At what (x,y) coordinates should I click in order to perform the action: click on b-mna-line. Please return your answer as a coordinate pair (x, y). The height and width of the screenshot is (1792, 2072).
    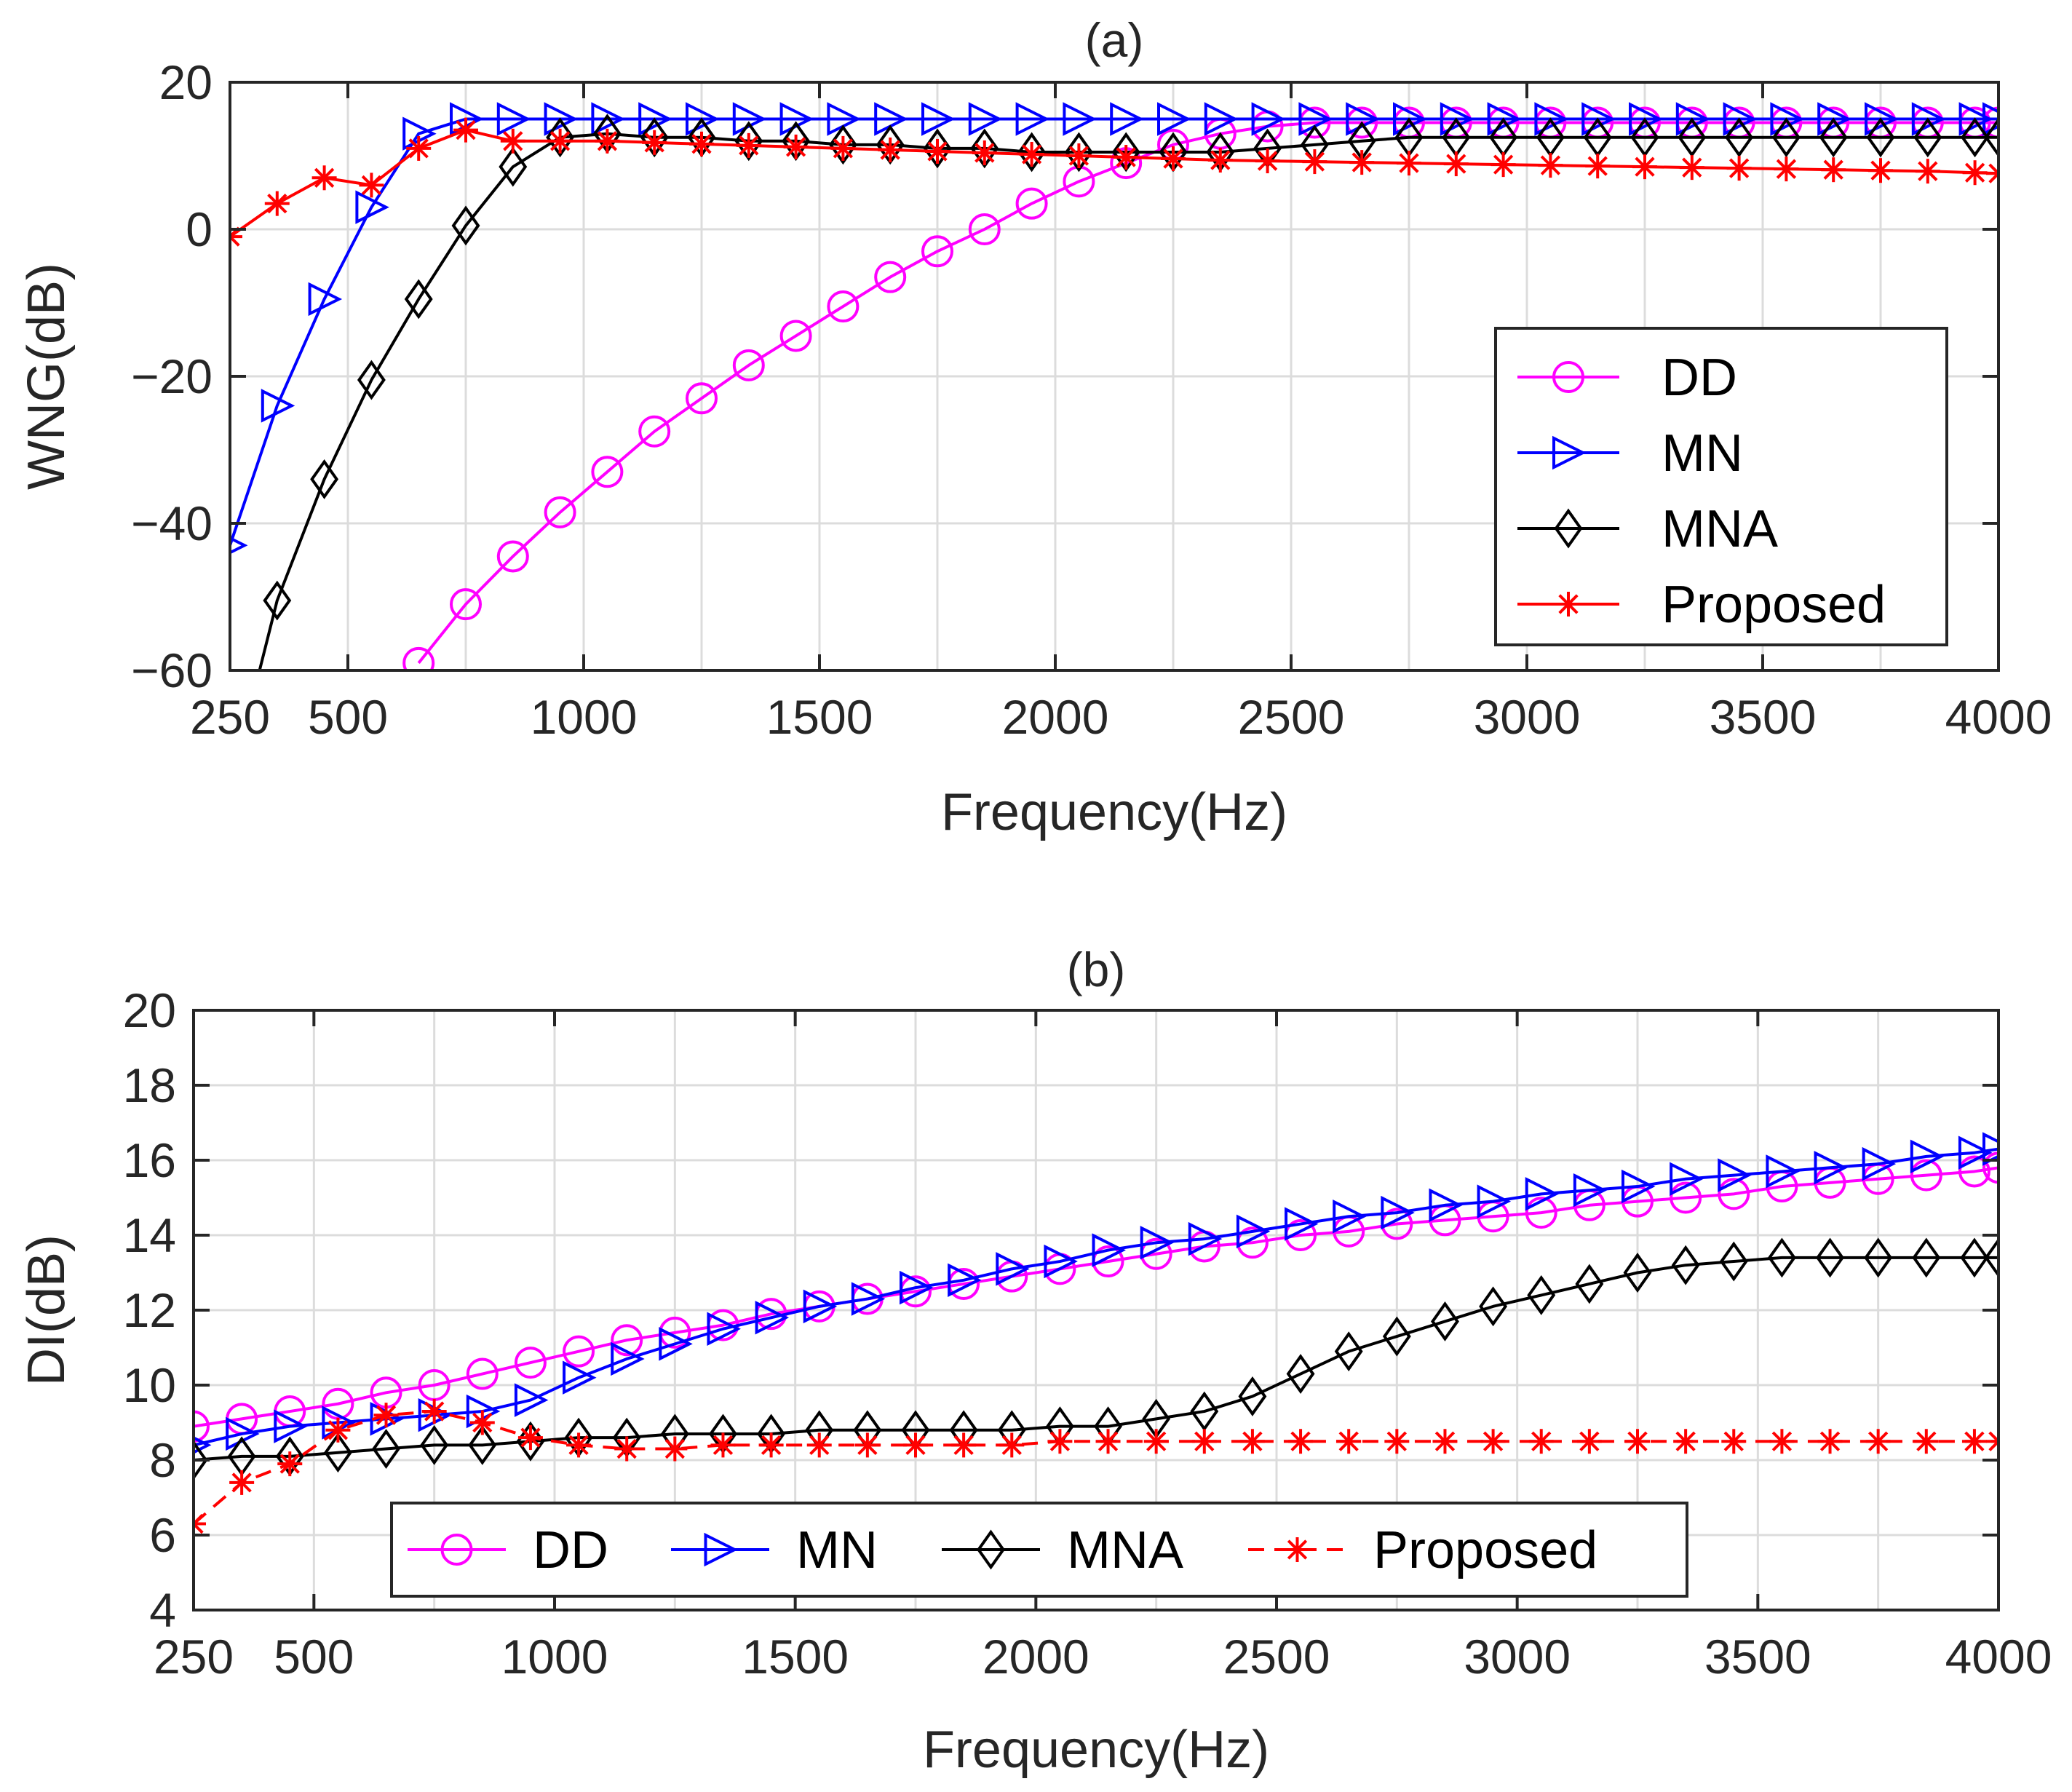
    Looking at the image, I should click on (1096, 1359).